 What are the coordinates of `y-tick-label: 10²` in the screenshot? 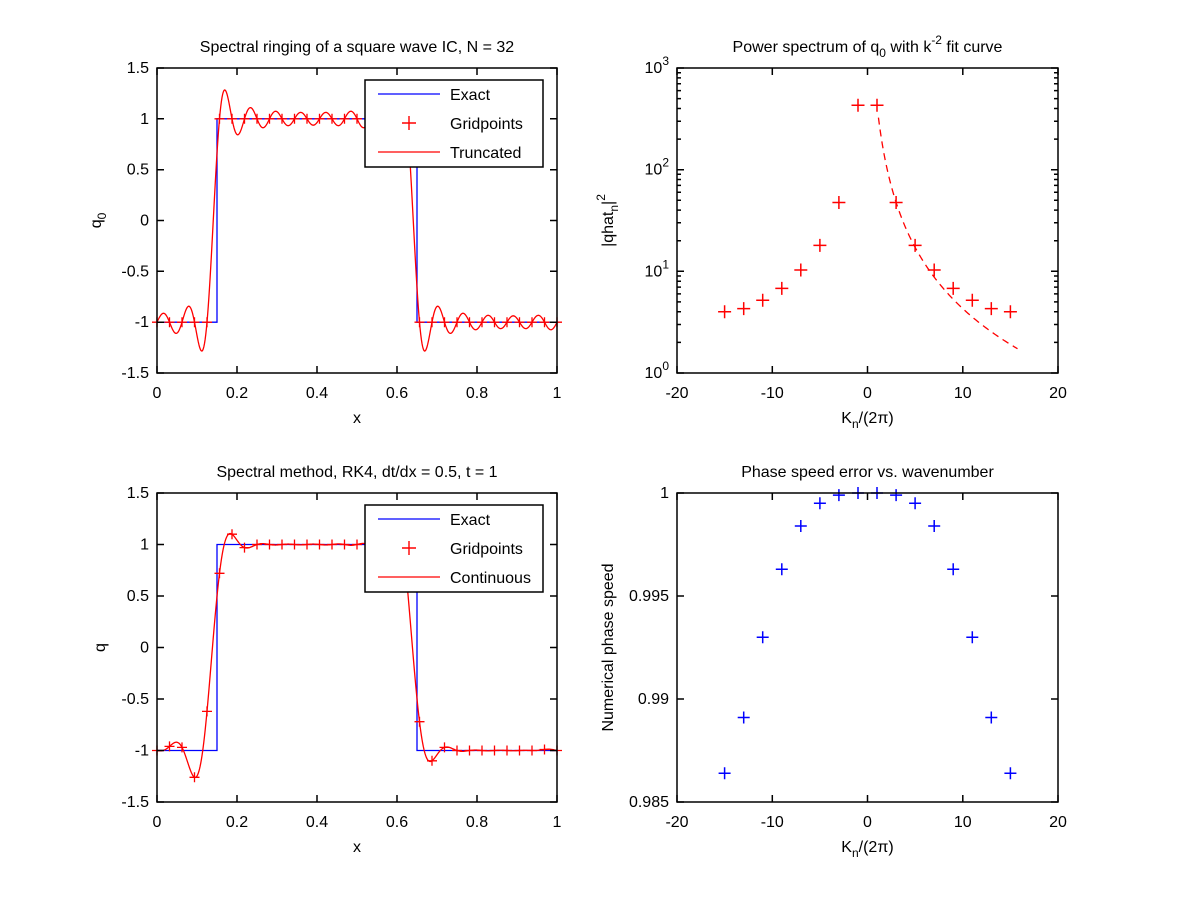 It's located at (657, 167).